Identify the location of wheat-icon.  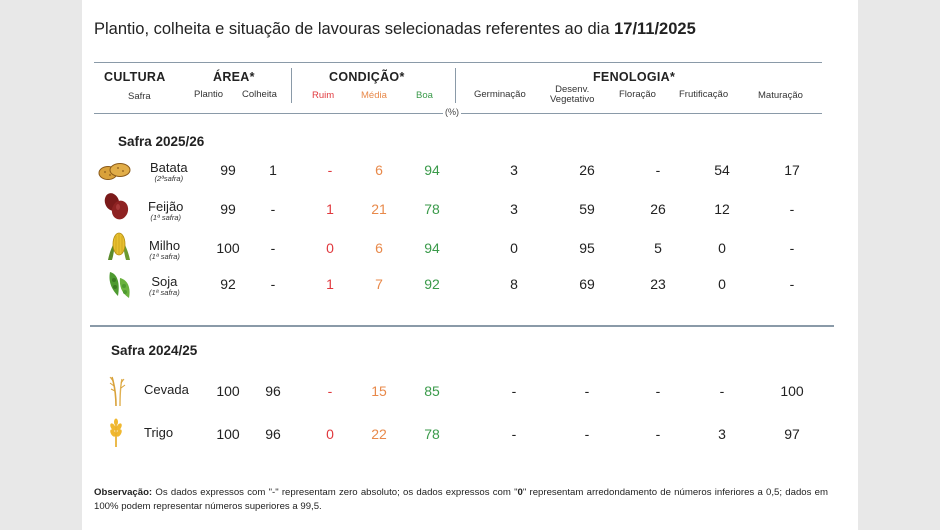
(116, 435).